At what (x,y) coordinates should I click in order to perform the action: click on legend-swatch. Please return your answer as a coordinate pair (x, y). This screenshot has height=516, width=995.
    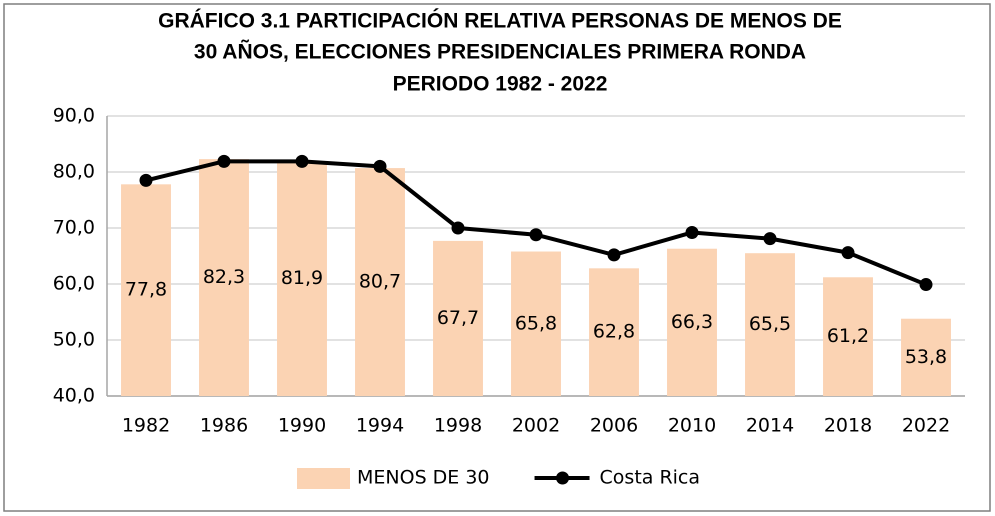
    Looking at the image, I should click on (323, 478).